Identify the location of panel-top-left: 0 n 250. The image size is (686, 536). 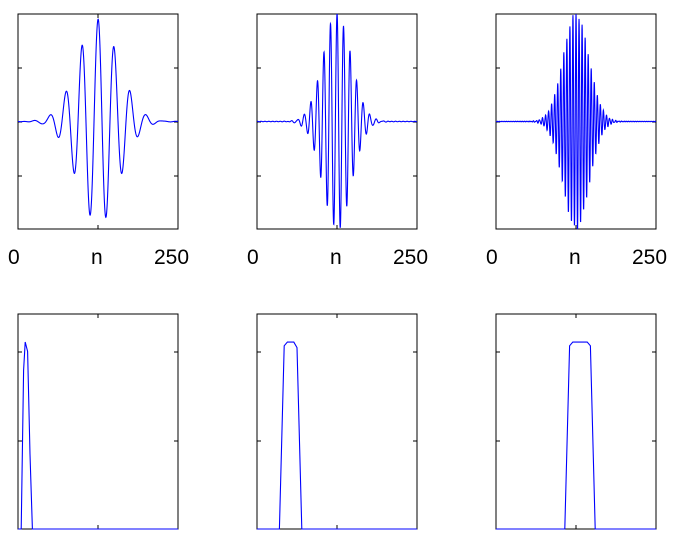
(98, 141).